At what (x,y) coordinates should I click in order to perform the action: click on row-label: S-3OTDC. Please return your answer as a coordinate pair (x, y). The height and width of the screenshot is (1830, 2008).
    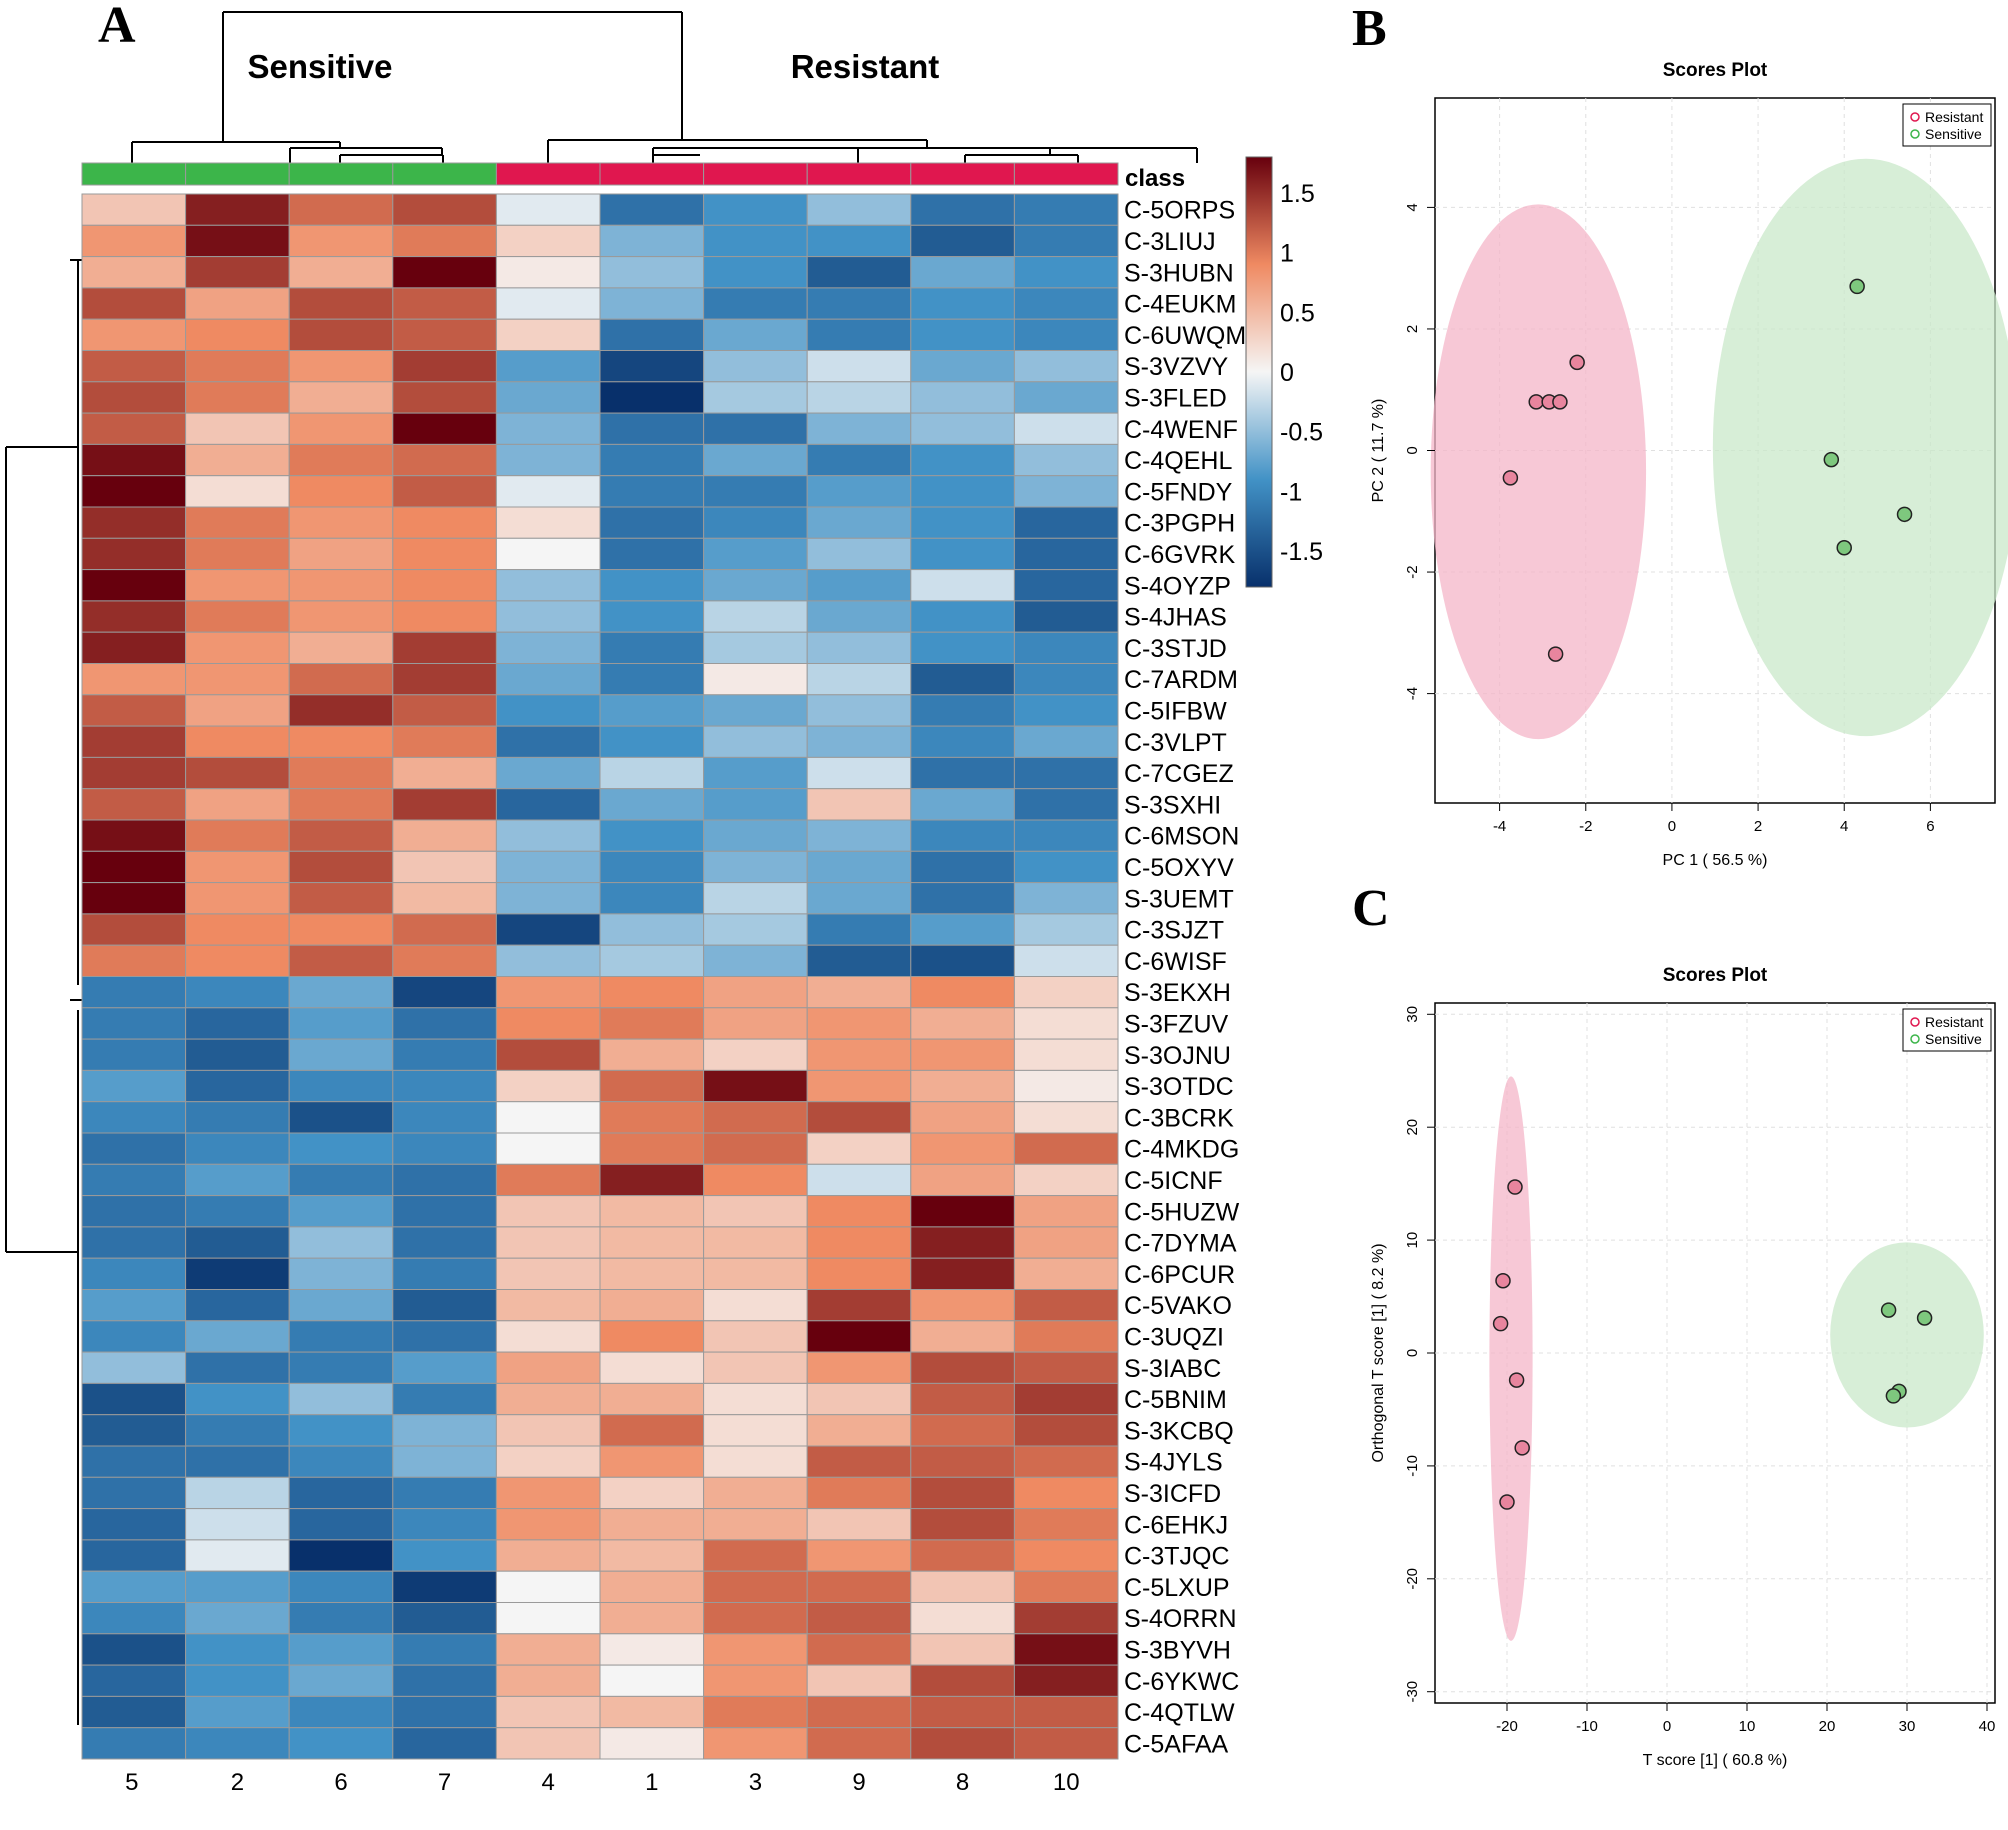
    Looking at the image, I should click on (1179, 1087).